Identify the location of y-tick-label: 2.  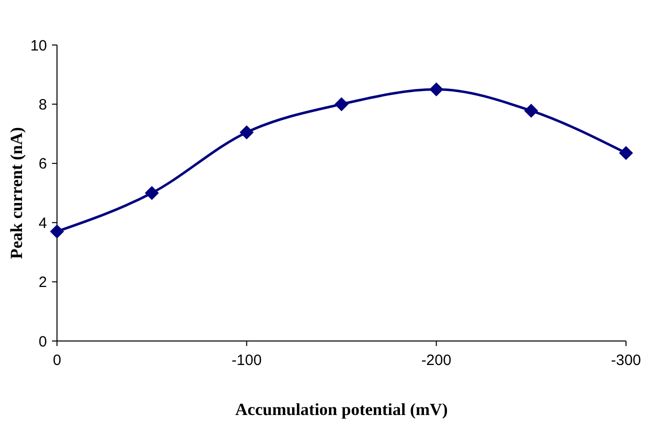
(42, 283).